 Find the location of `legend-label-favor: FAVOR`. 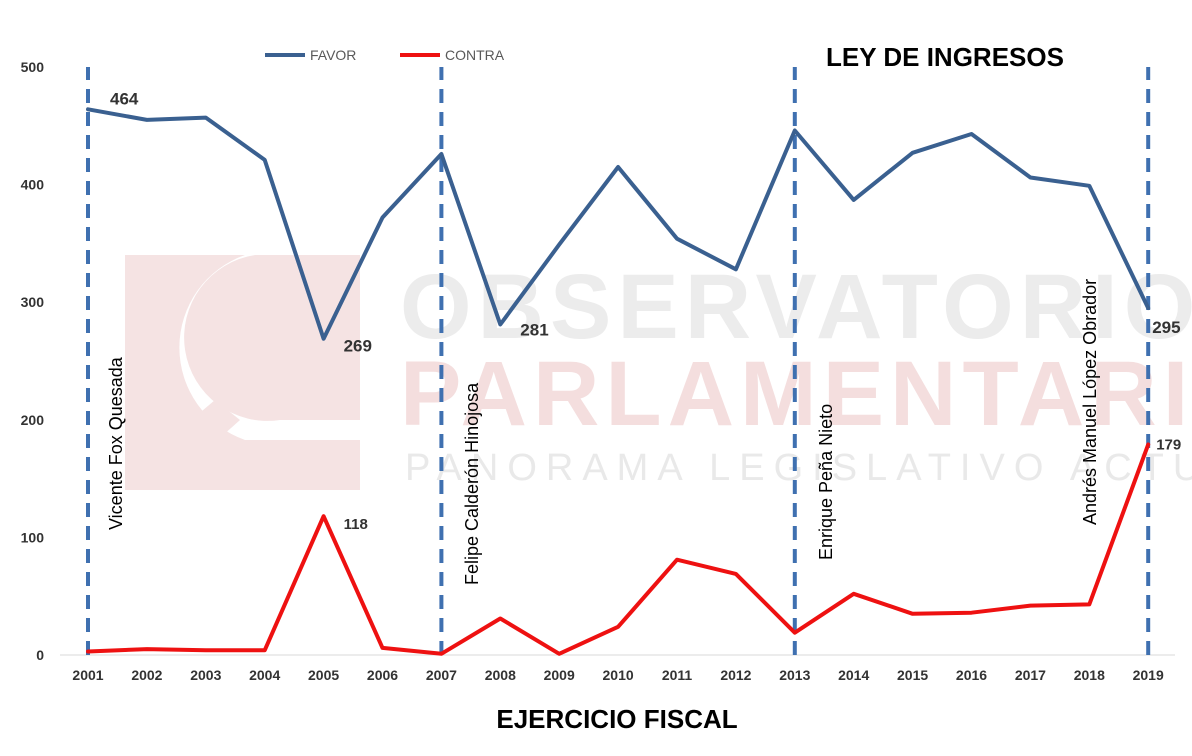

legend-label-favor: FAVOR is located at coordinates (333, 55).